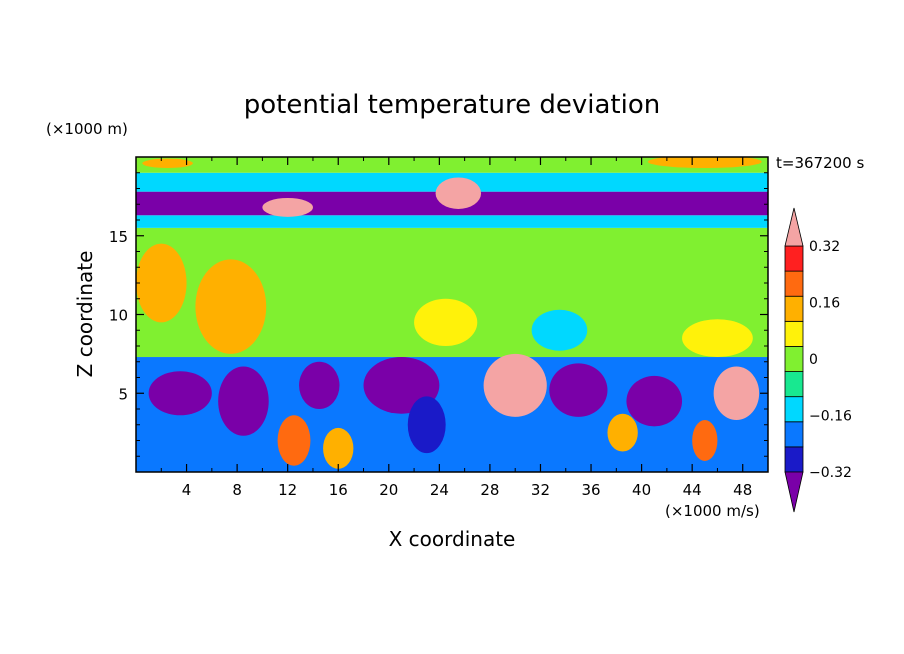 The width and height of the screenshot is (904, 654). What do you see at coordinates (820, 163) in the screenshot?
I see `time-label: t=367200 s` at bounding box center [820, 163].